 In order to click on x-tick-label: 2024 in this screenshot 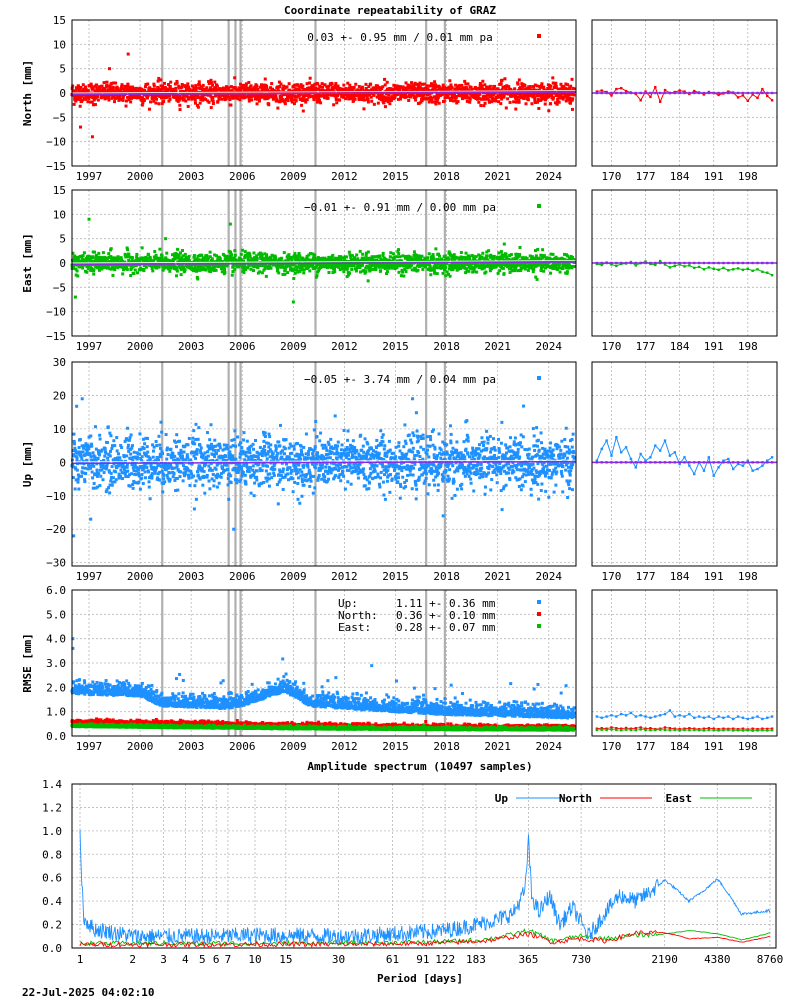, I will do `click(549, 176)`.